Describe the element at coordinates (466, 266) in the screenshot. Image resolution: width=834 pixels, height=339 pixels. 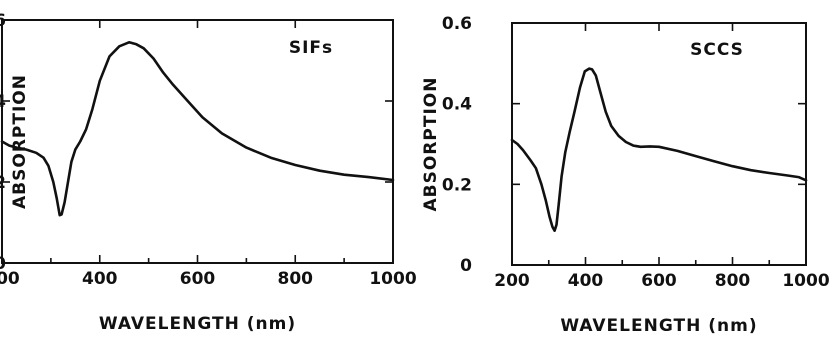
I see `sccs-y-tick-label-0: 0` at that location.